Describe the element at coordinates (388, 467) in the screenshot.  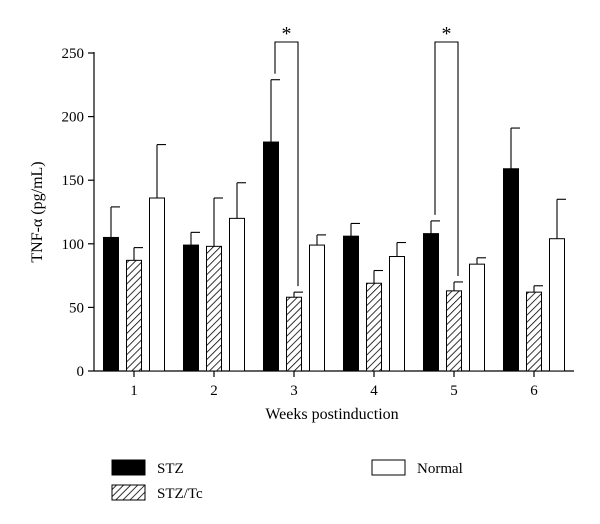
I see `legend-swatch-normal` at that location.